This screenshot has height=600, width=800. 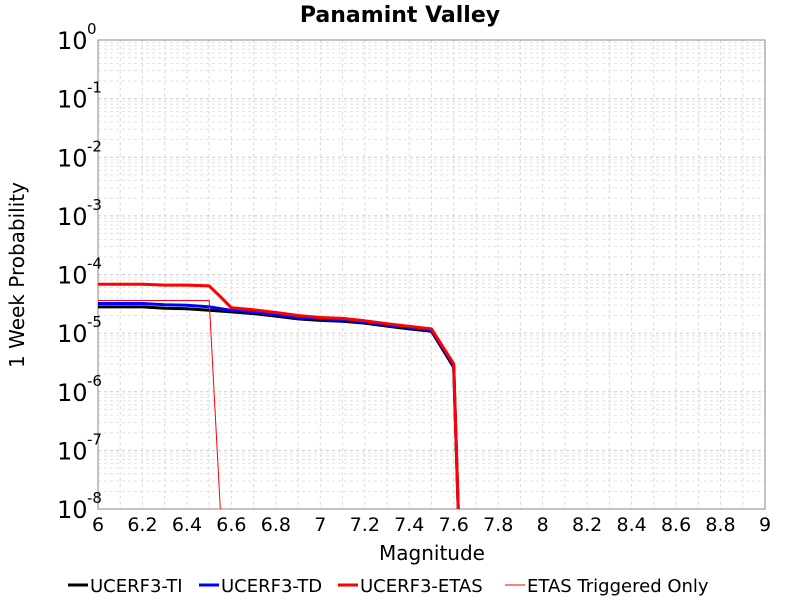 I want to click on legend-label: ETAS Triggered Only, so click(x=618, y=586).